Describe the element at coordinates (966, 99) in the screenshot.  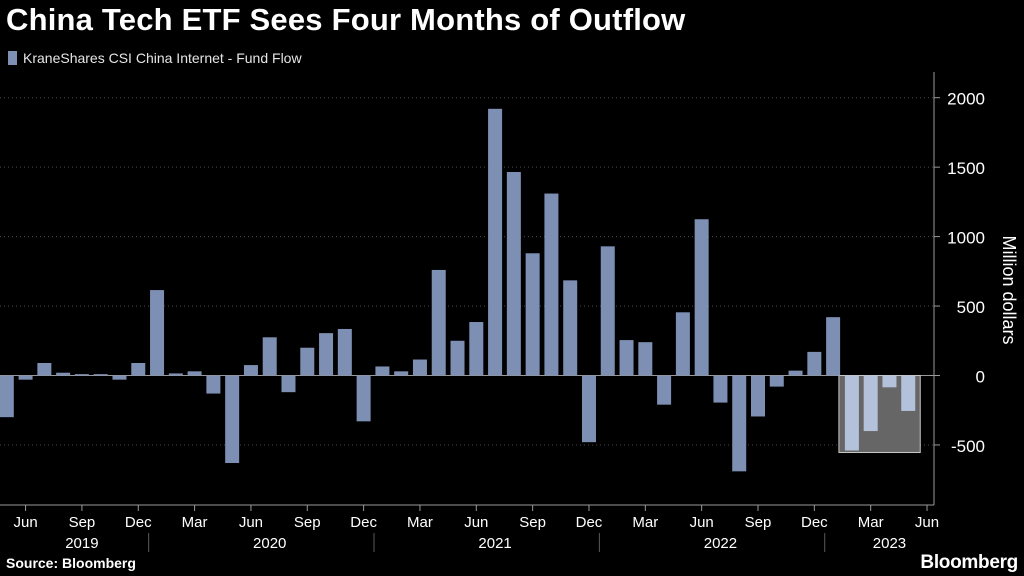
I see `y-tick-label: 2000` at that location.